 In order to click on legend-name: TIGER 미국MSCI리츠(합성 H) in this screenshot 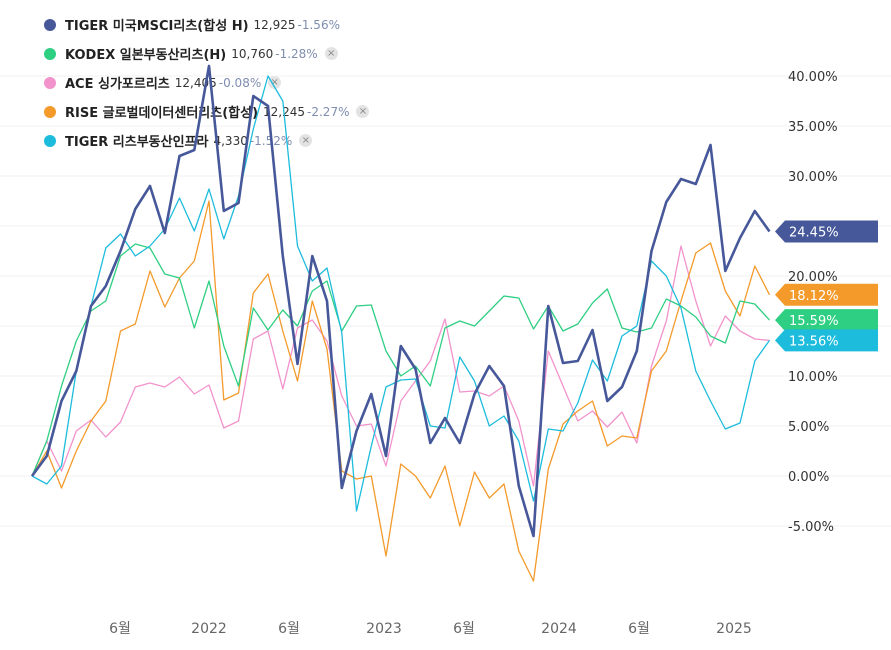, I will do `click(157, 26)`.